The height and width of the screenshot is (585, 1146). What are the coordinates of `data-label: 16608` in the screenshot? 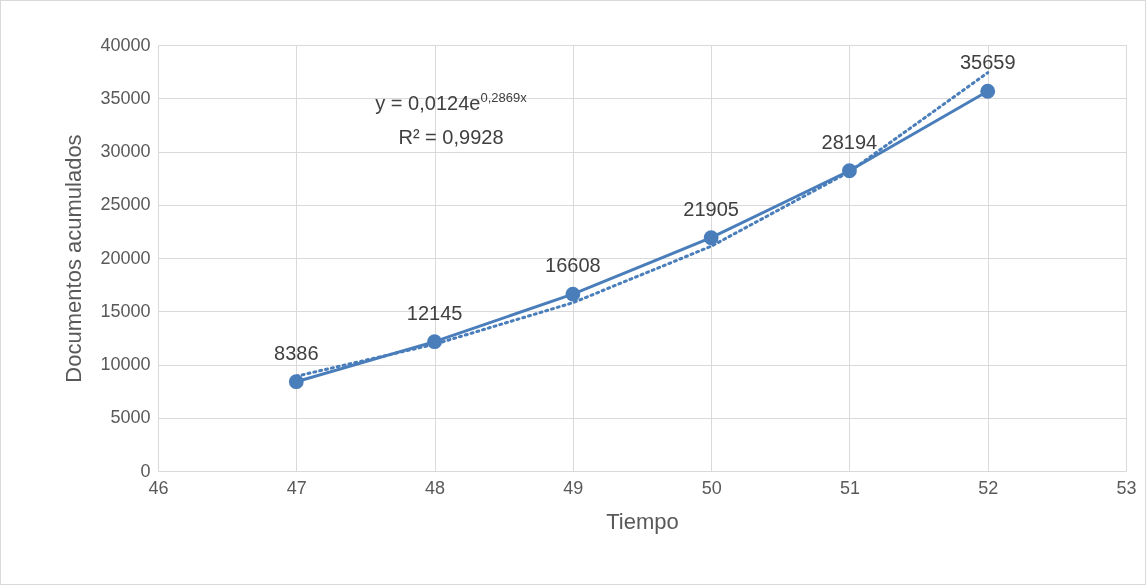 It's located at (573, 265).